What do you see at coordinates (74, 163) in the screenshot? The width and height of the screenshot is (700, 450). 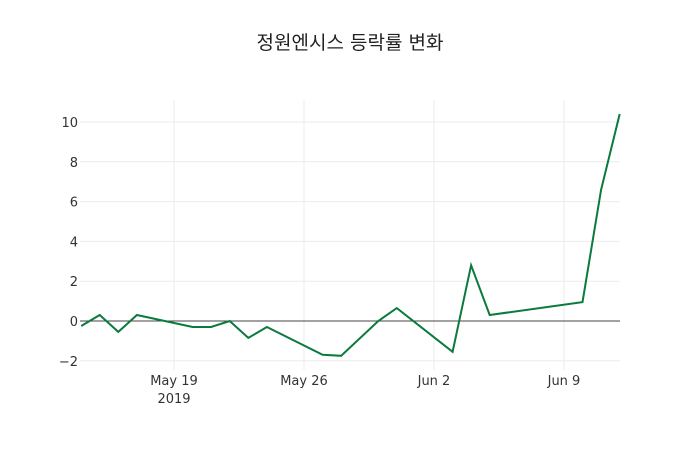 I see `y-tick-label: 8` at bounding box center [74, 163].